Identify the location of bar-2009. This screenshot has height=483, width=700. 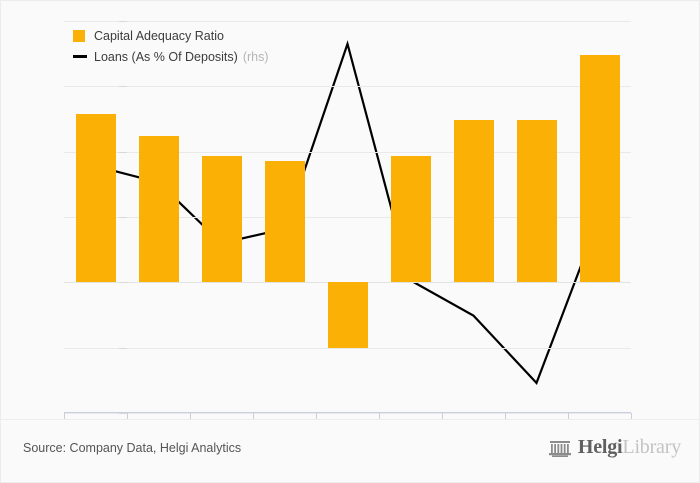
(221, 219).